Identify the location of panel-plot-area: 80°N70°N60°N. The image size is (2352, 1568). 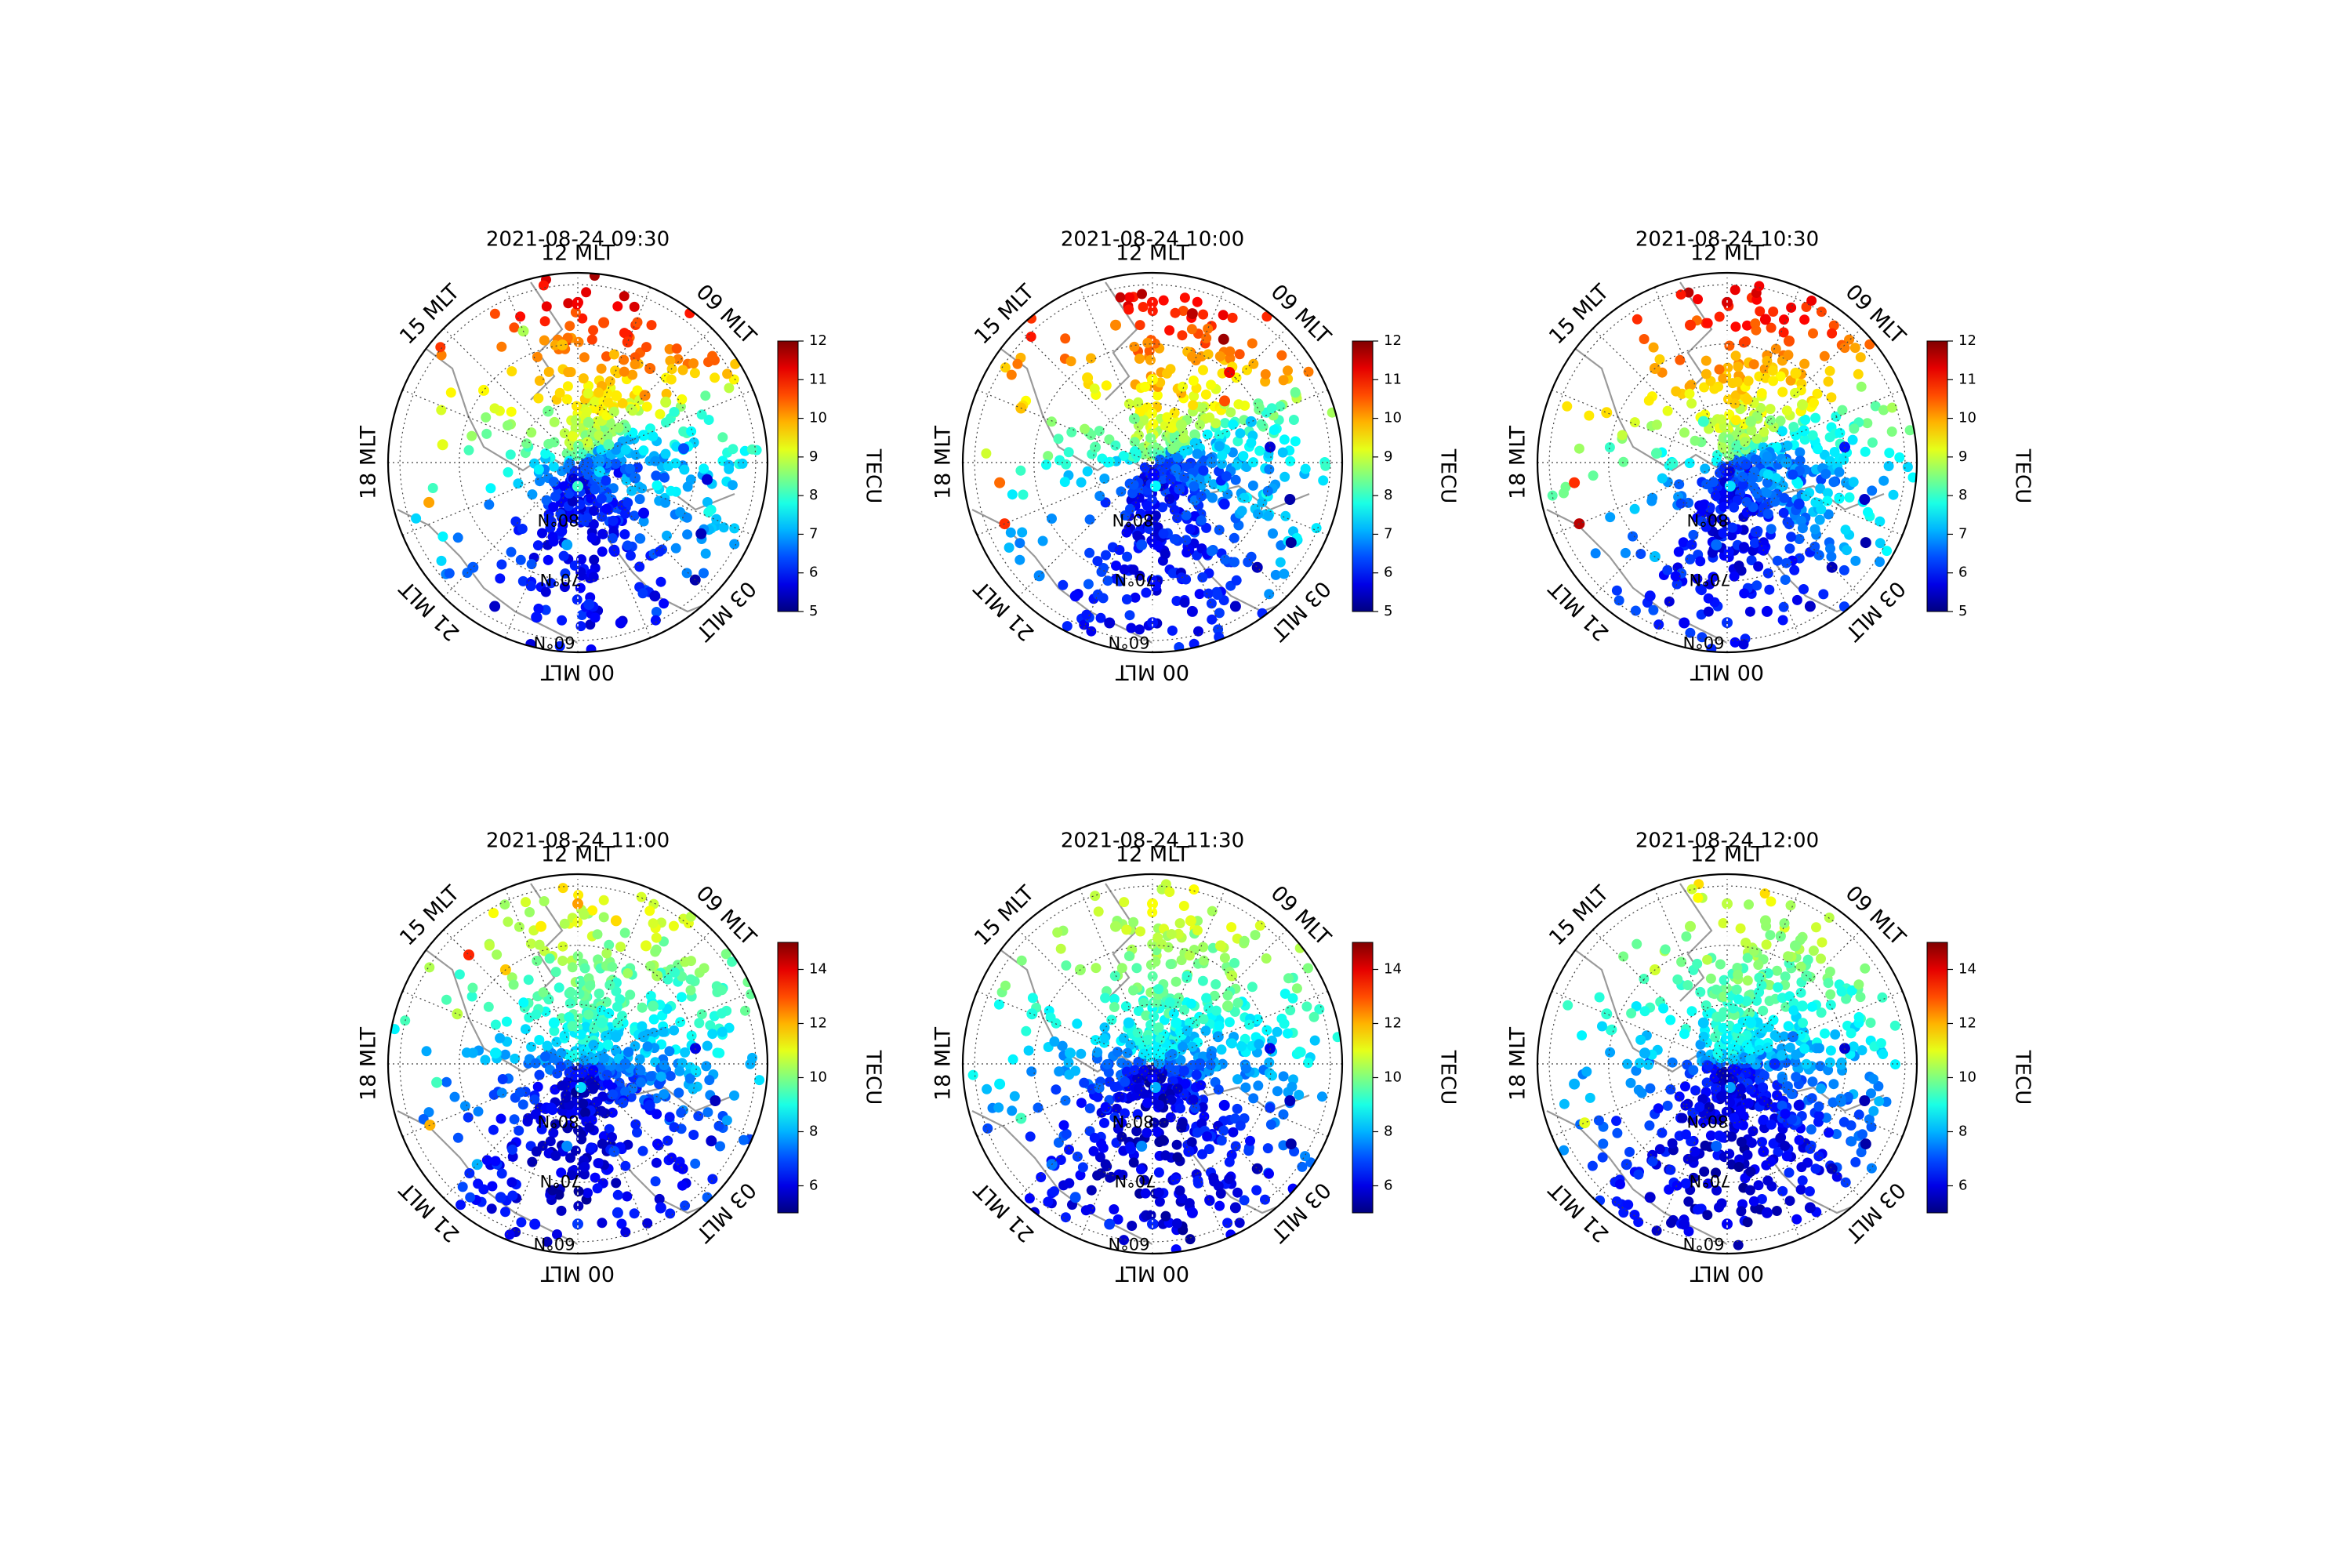
(1152, 462).